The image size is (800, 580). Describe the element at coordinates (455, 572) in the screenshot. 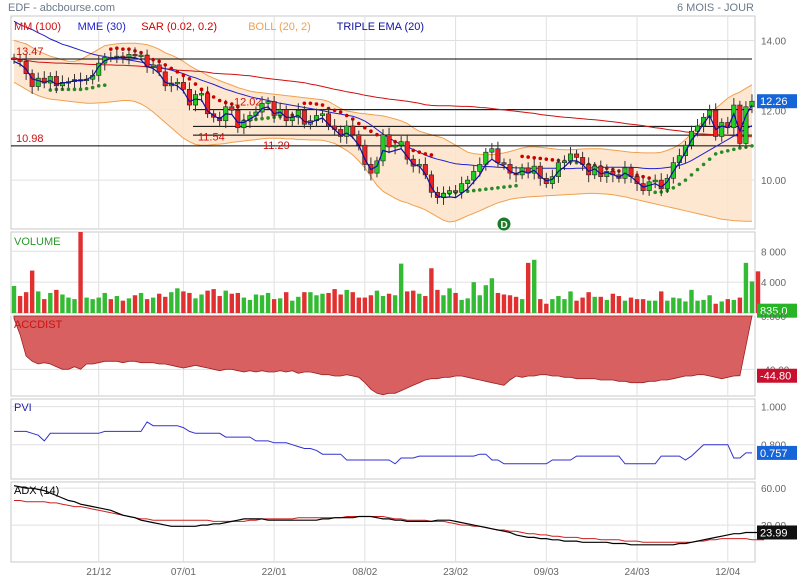

I see `x-tick-label: 23/02` at that location.